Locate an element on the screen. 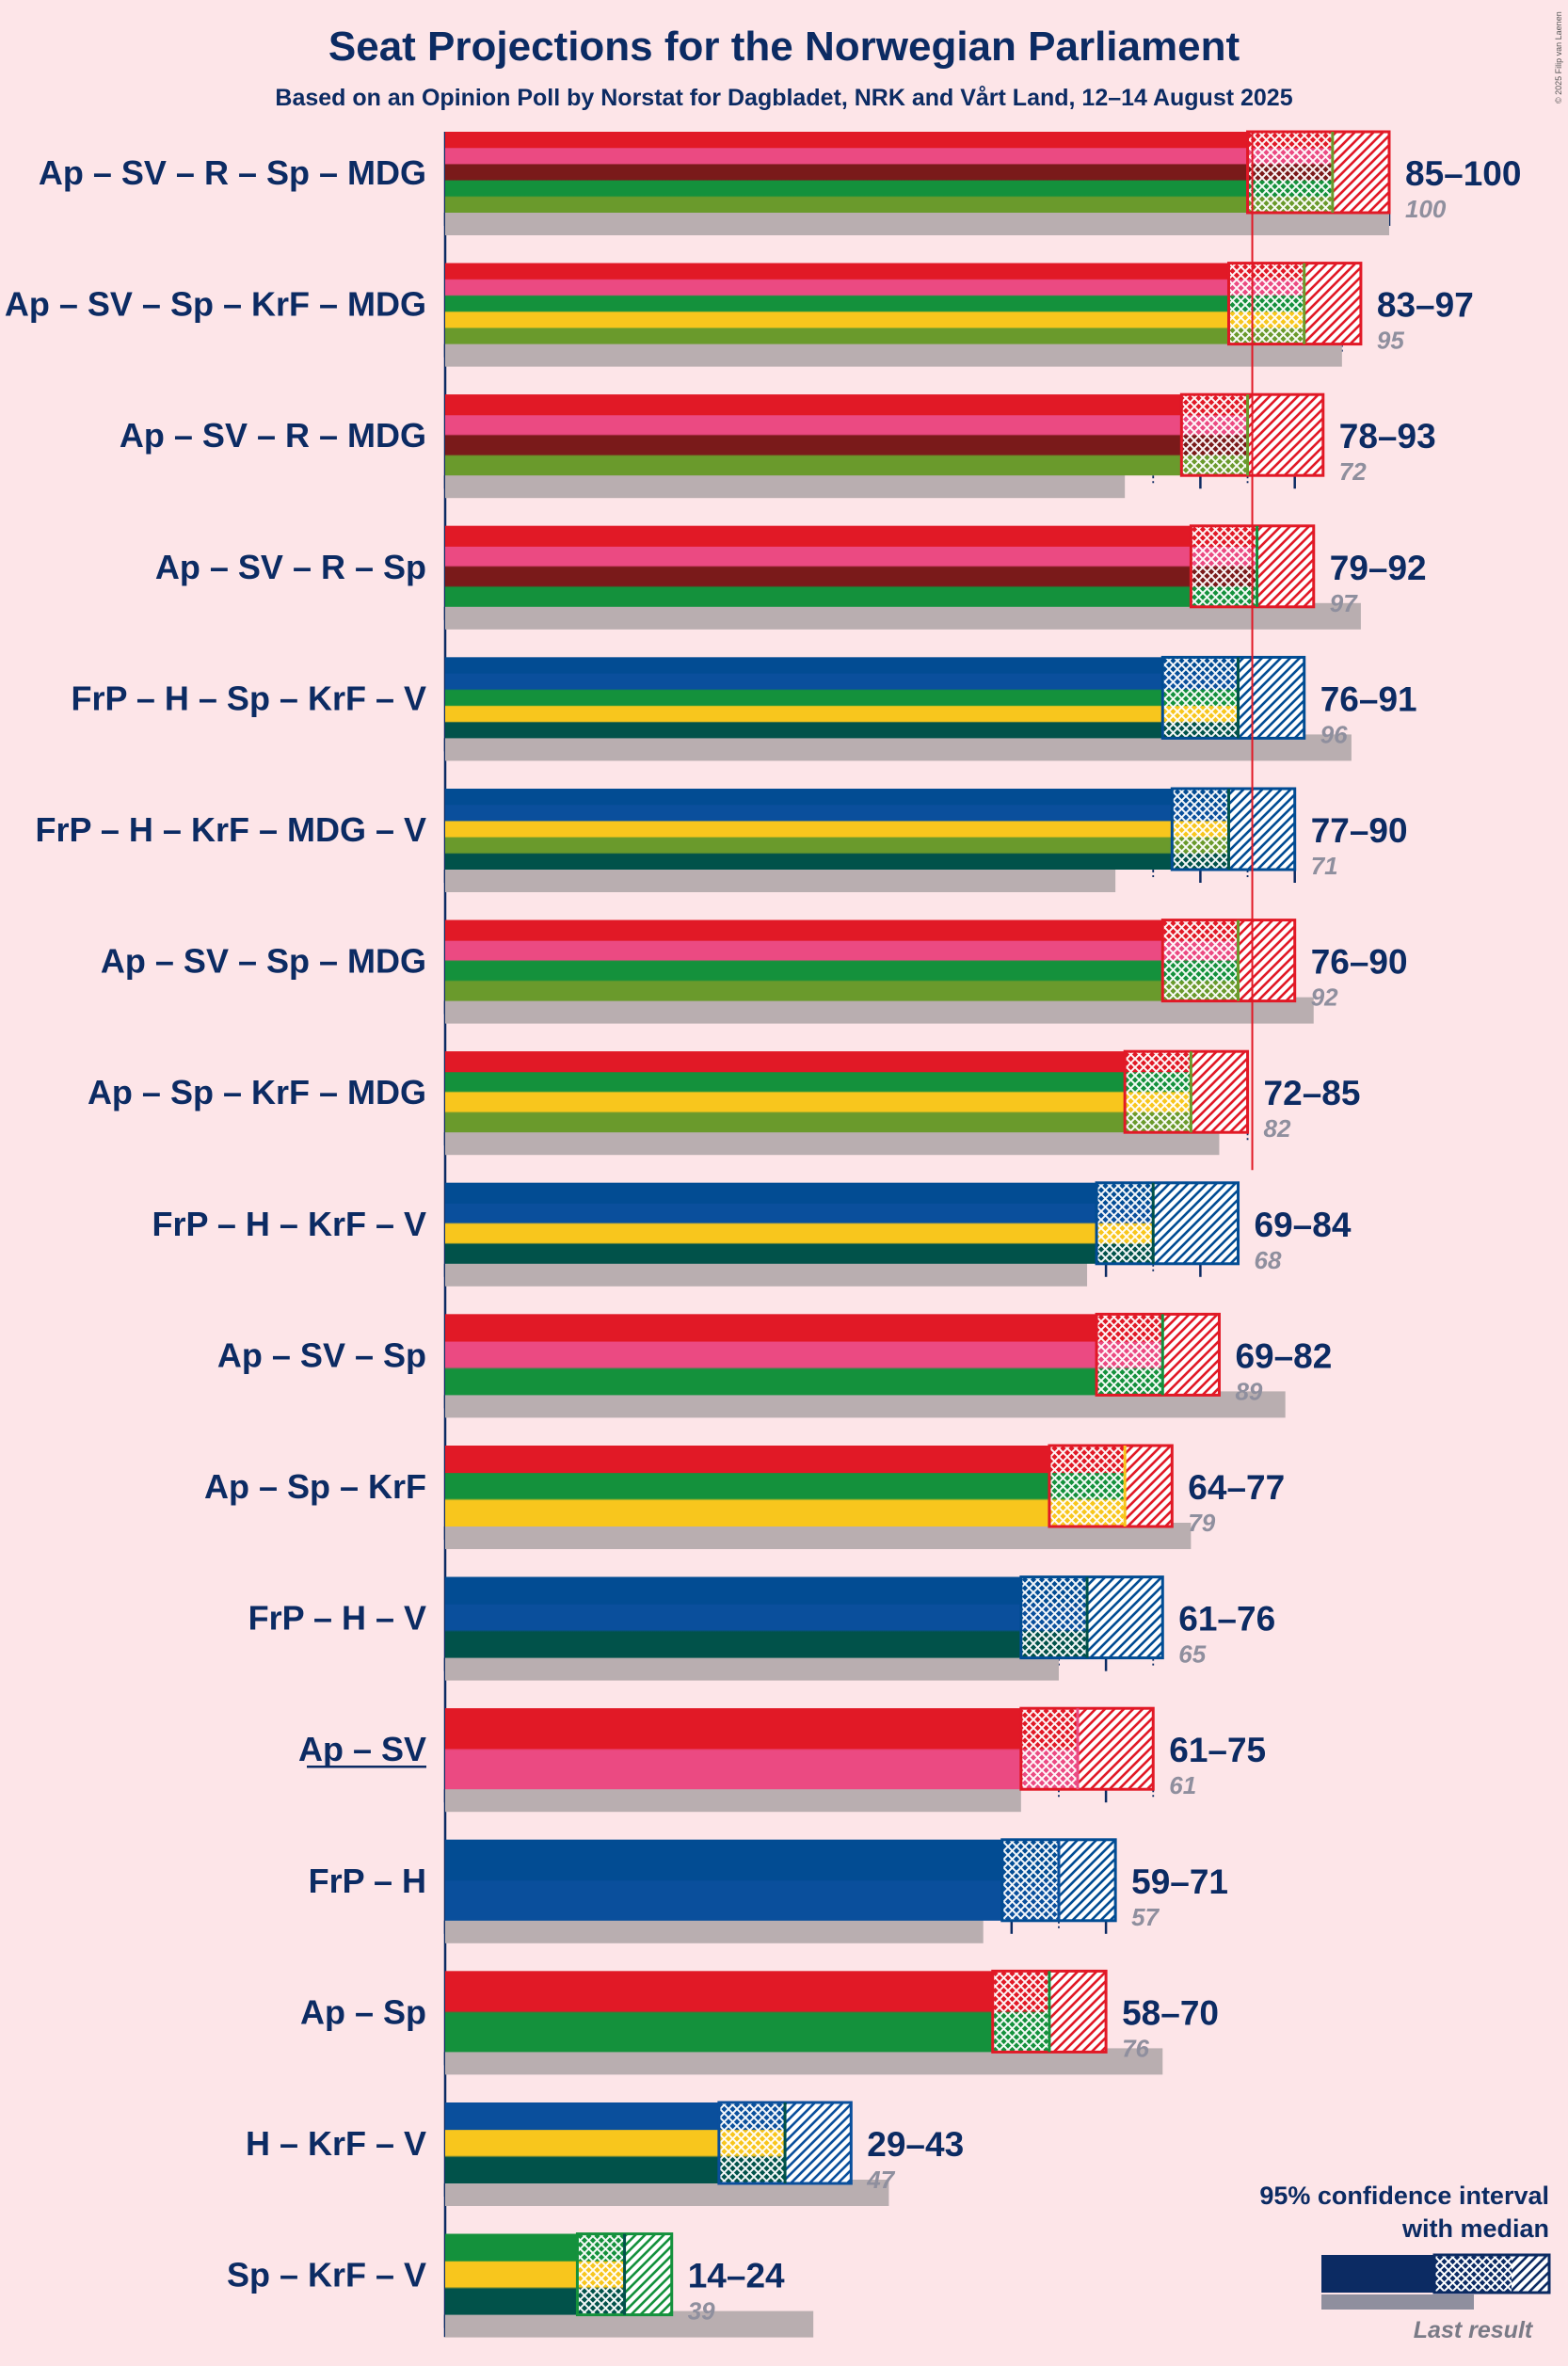 The image size is (1568, 2366). coalition-label: FrP – H – V is located at coordinates (337, 1618).